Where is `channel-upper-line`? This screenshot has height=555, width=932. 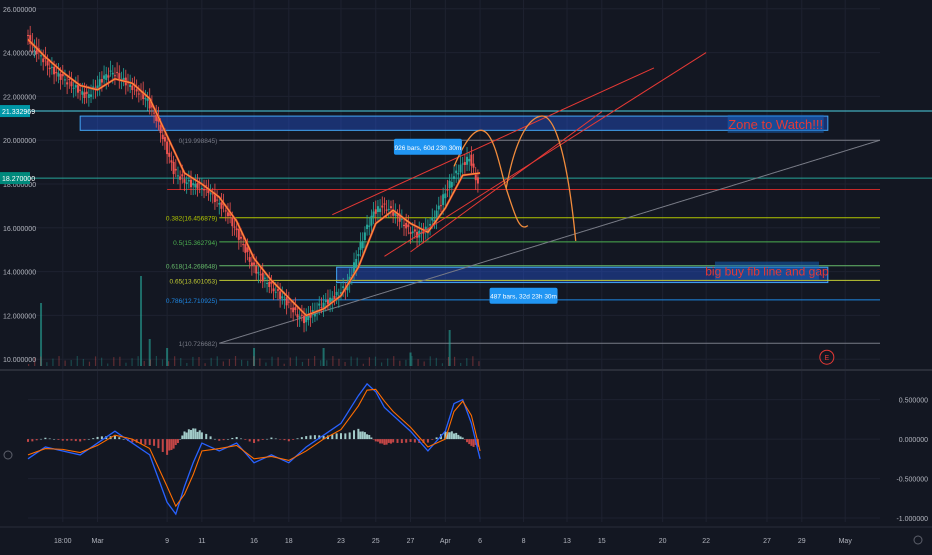
channel-upper-line is located at coordinates (493, 141).